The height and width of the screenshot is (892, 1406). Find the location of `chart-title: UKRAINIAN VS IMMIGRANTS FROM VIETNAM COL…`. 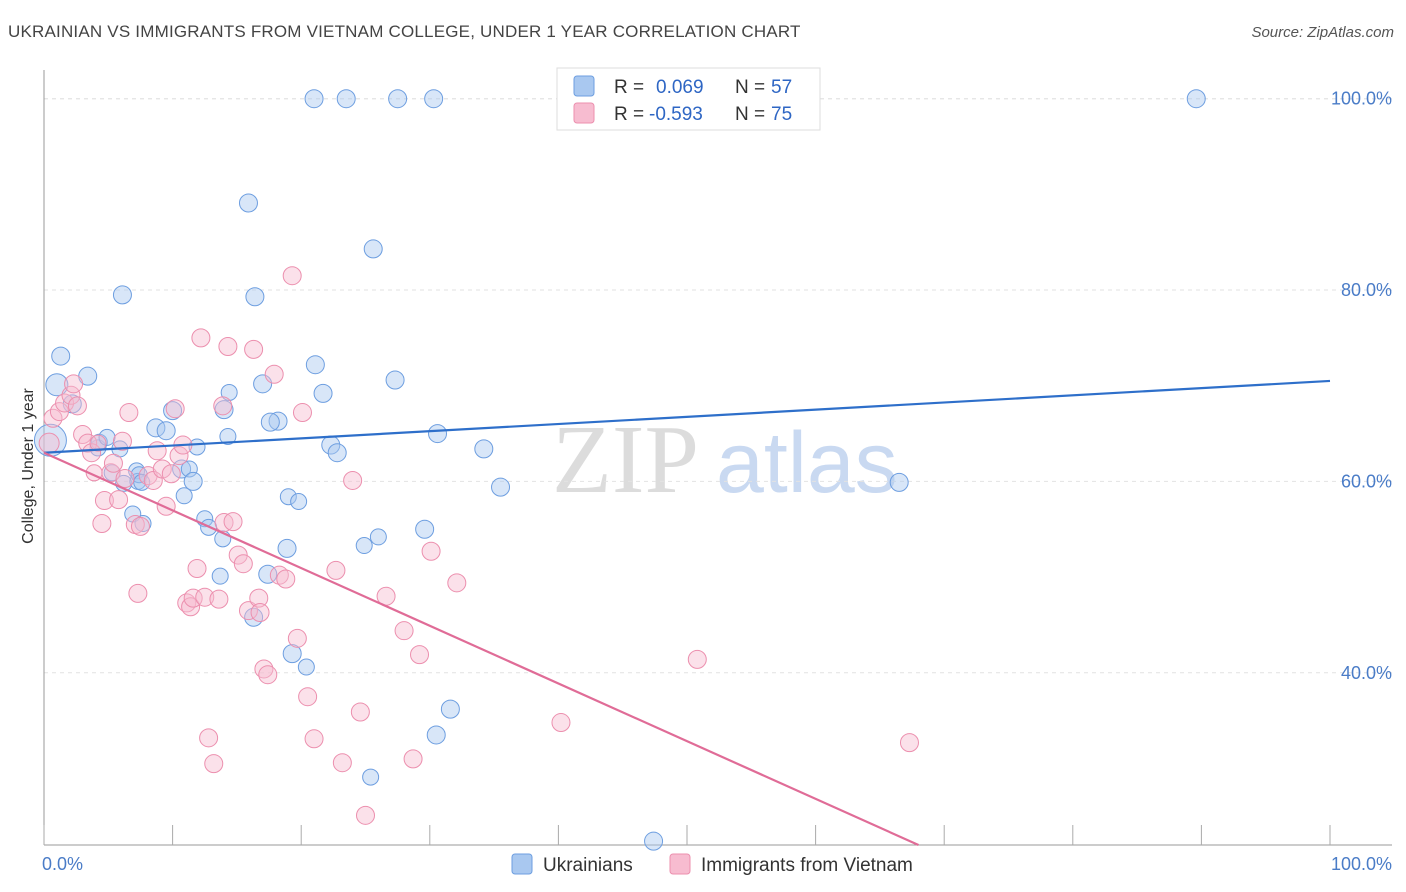

chart-title: UKRAINIAN VS IMMIGRANTS FROM VIETNAM COL… is located at coordinates (404, 31).